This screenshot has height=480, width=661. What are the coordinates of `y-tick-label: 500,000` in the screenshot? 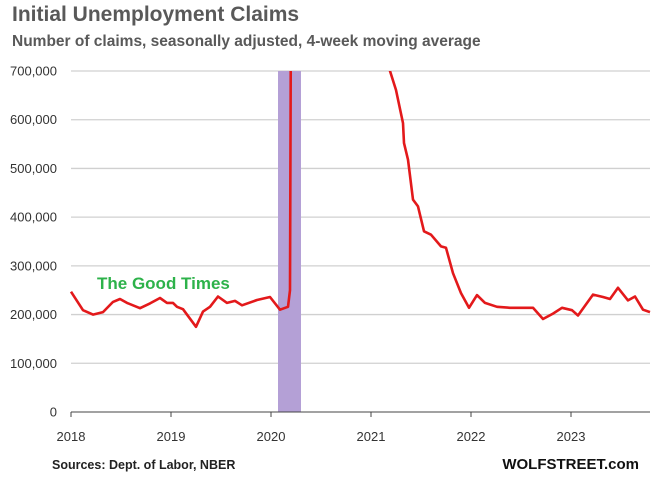 It's located at (33, 168).